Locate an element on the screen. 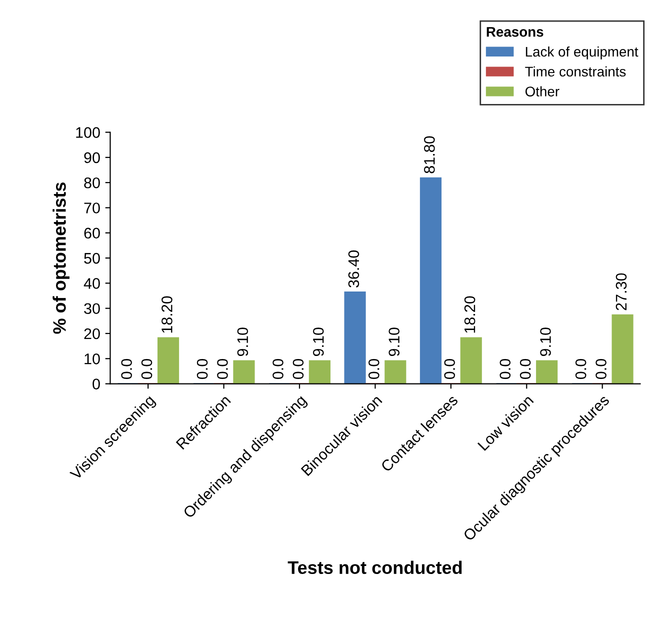 This screenshot has width=660, height=621. data-label: 36.40 is located at coordinates (354, 269).